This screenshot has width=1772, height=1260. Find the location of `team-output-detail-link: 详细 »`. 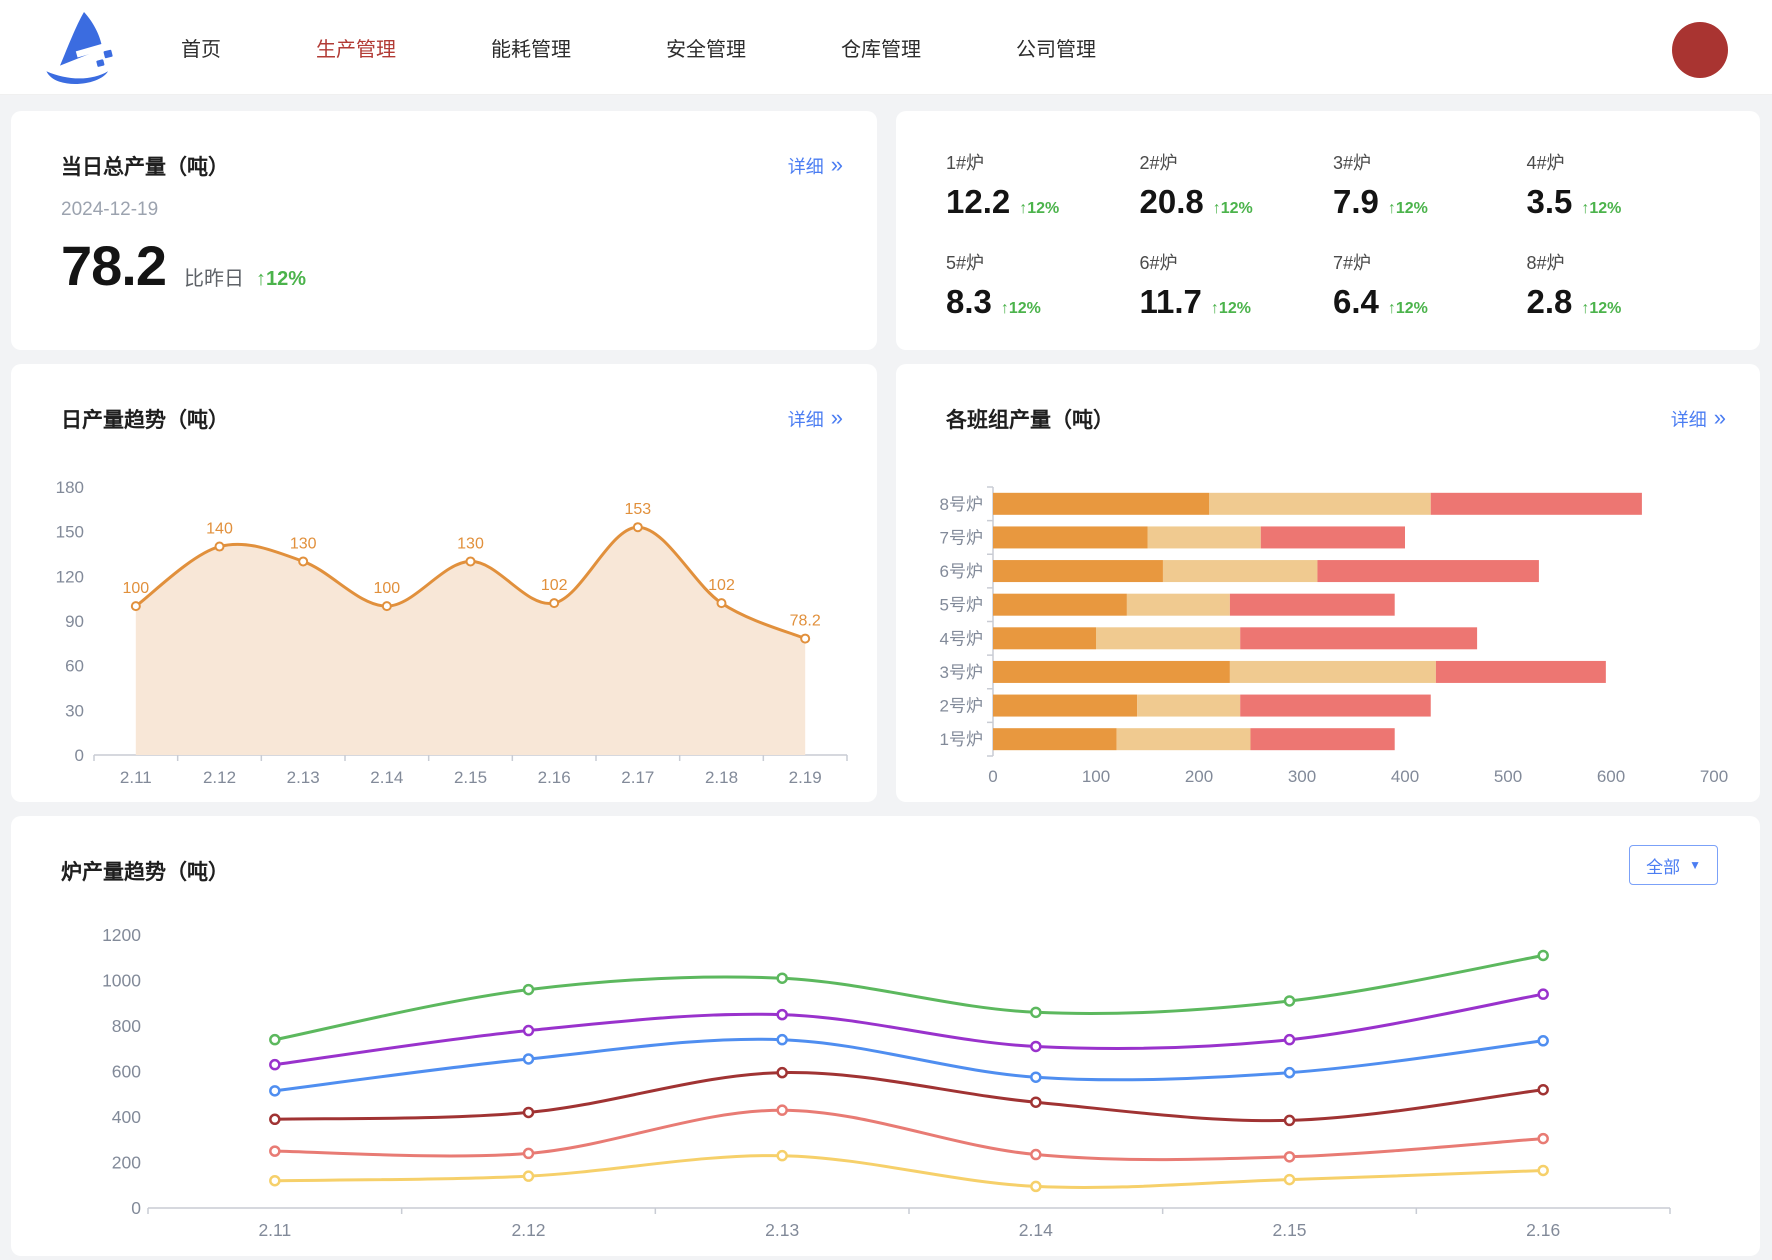

team-output-detail-link: 详细 » is located at coordinates (1698, 419).